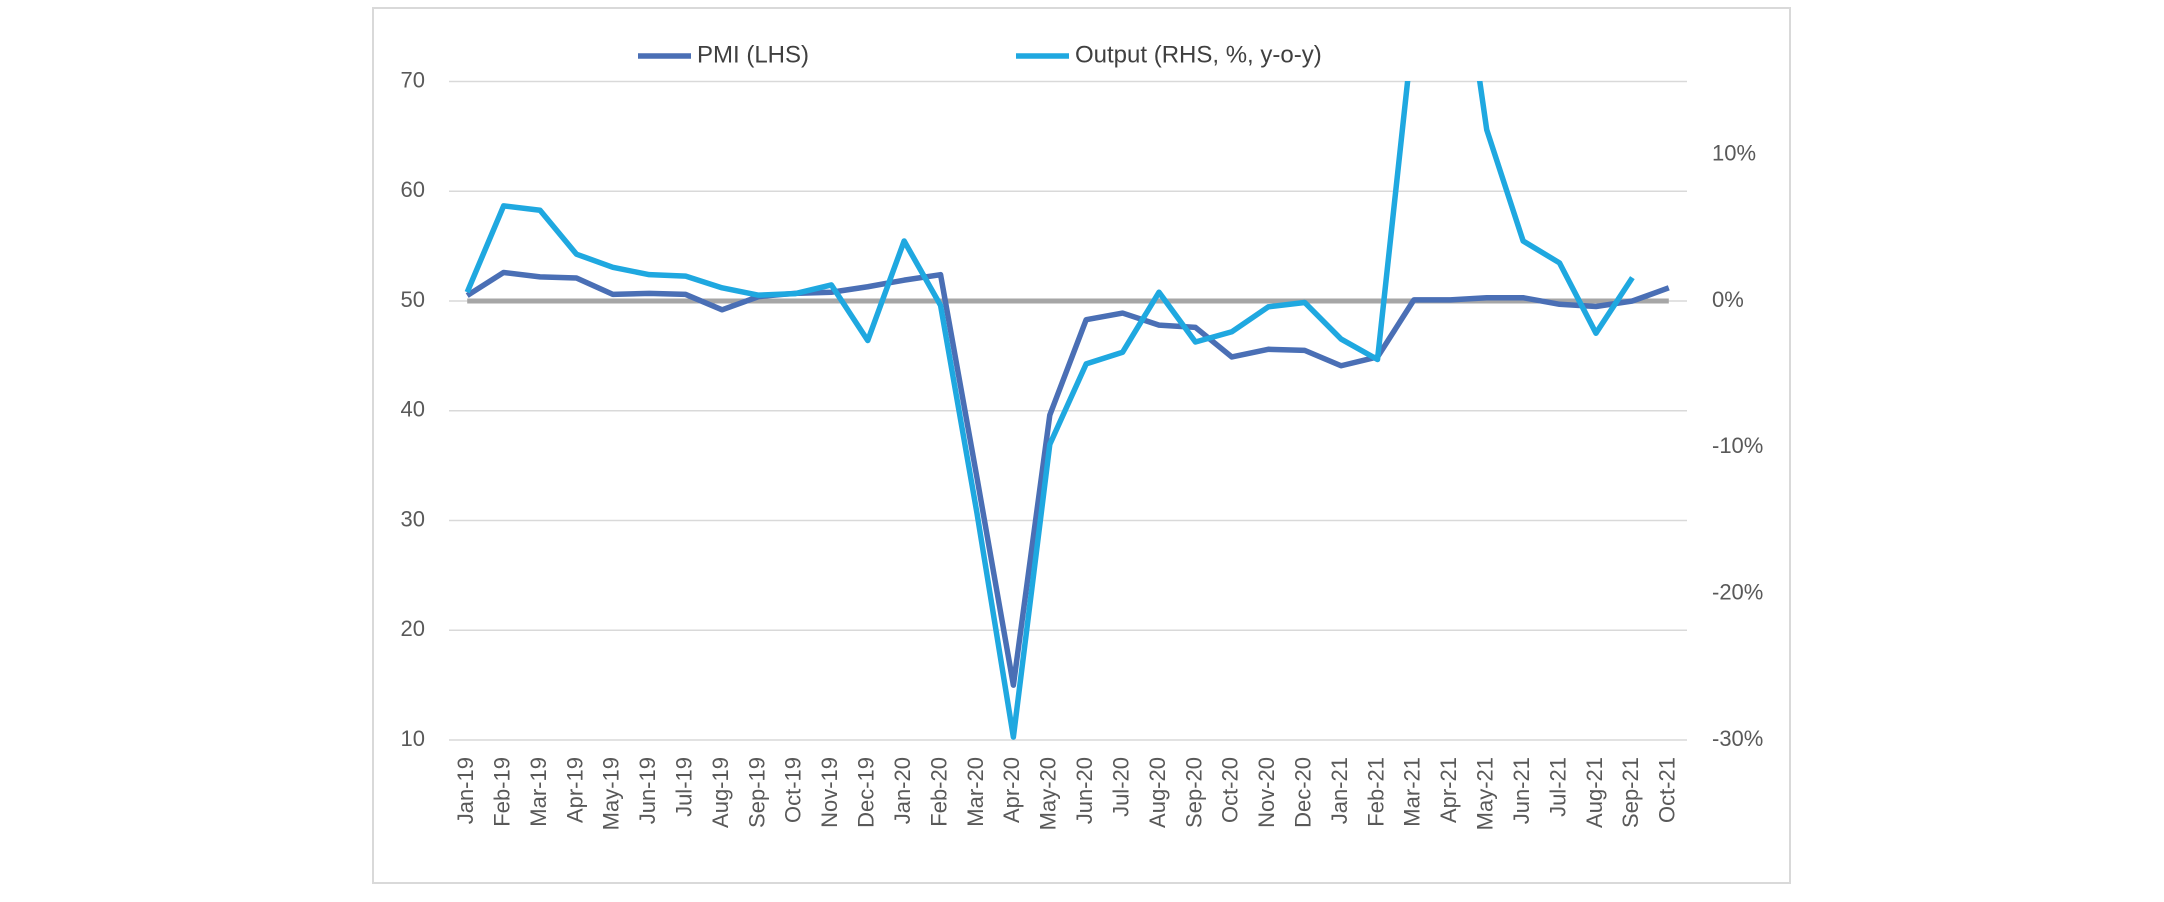 The image size is (2164, 902). I want to click on legend-label: Output (RHS, %, y-o-y), so click(1198, 54).